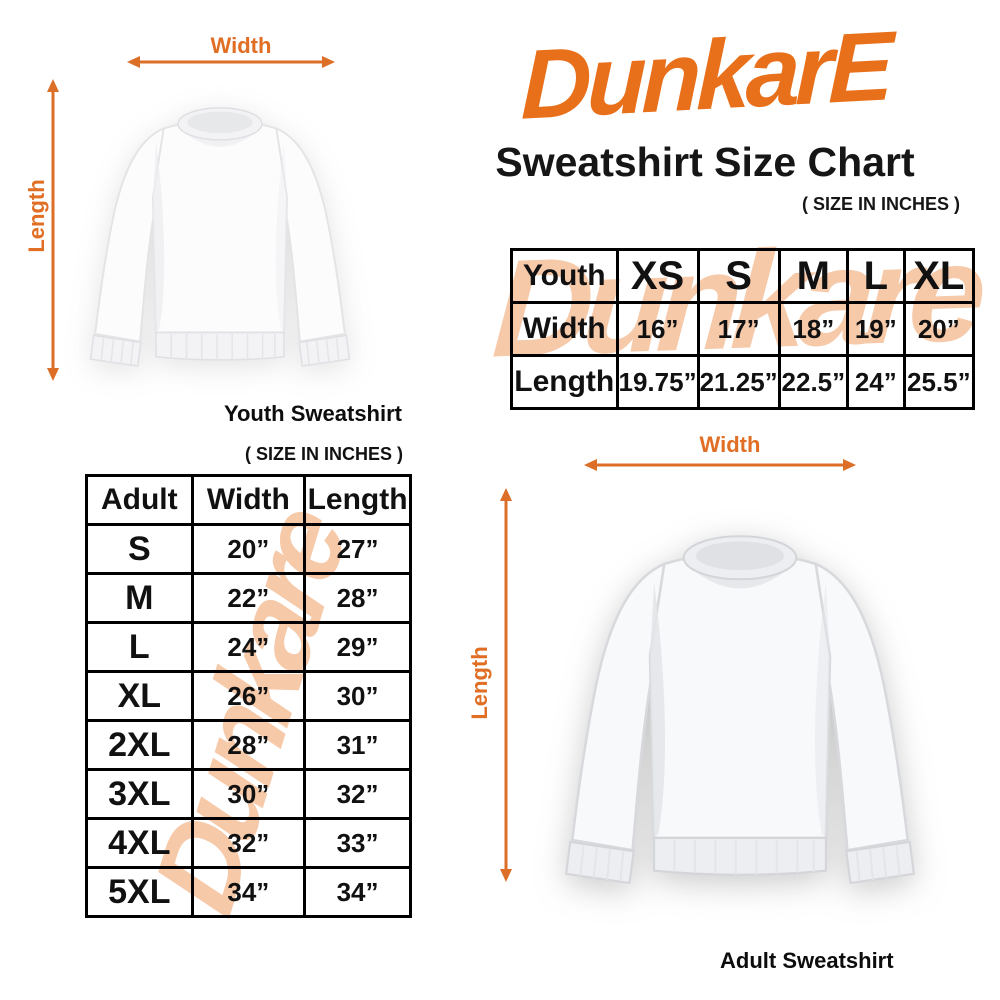  Describe the element at coordinates (939, 382) in the screenshot. I see `youth-length-xl: 25.5”` at that location.